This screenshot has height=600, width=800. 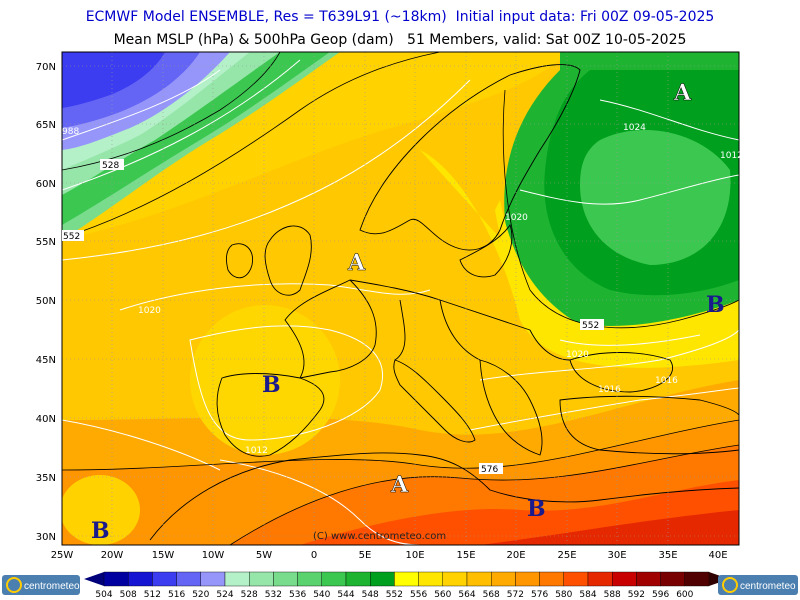 What do you see at coordinates (660, 595) in the screenshot?
I see `colorbar-tick-label: 596` at bounding box center [660, 595].